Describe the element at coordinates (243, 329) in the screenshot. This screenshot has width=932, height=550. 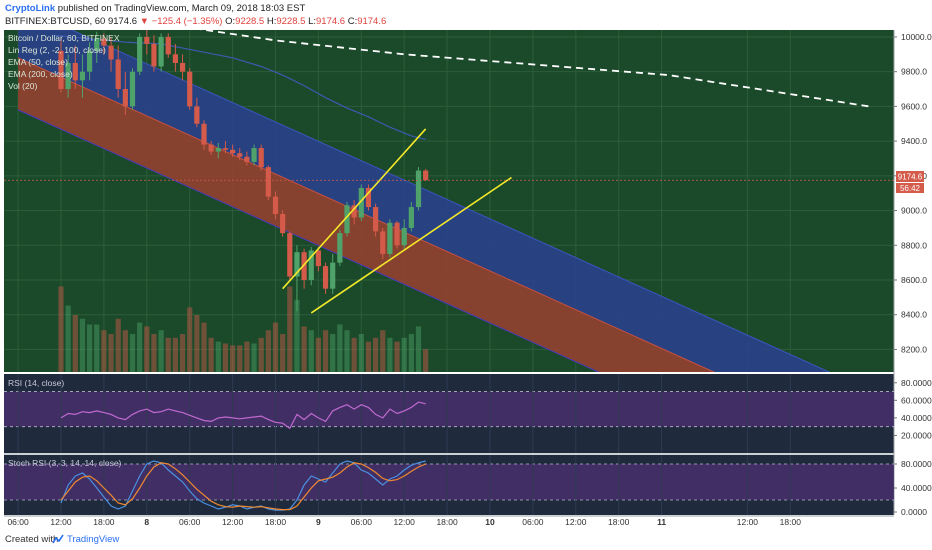
I see `volume-bars` at that location.